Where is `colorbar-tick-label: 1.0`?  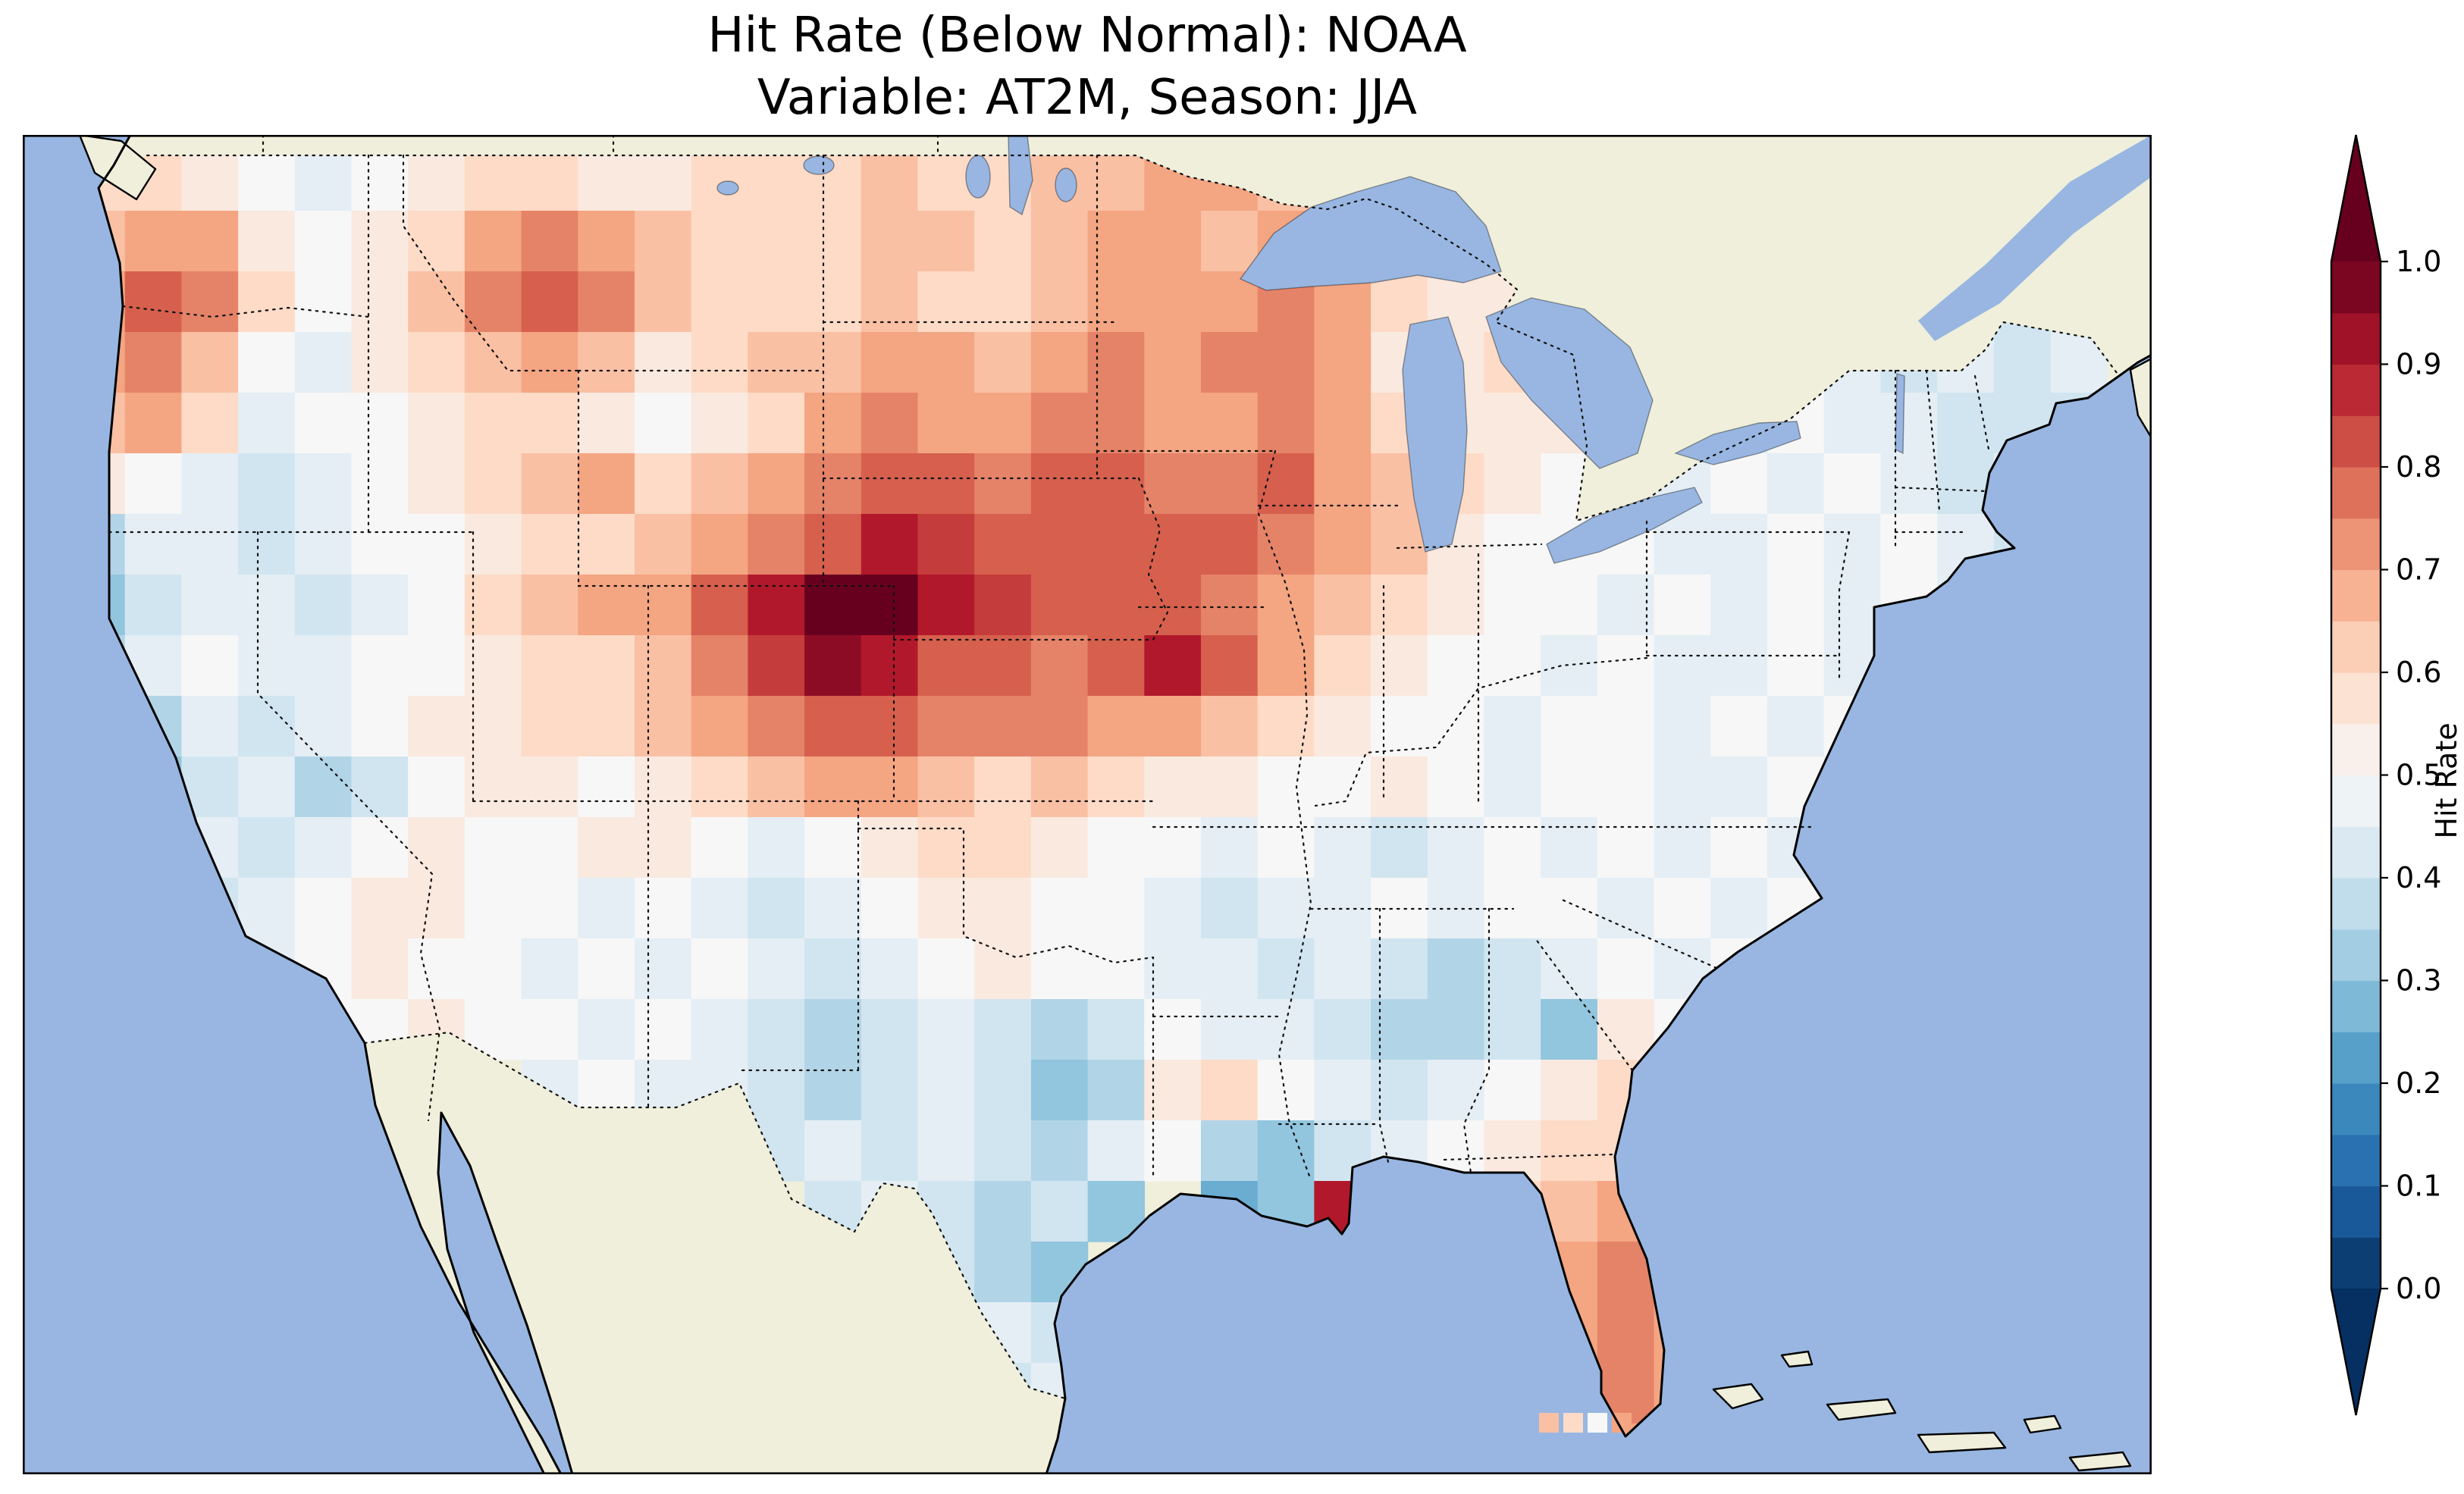 colorbar-tick-label: 1.0 is located at coordinates (2418, 261).